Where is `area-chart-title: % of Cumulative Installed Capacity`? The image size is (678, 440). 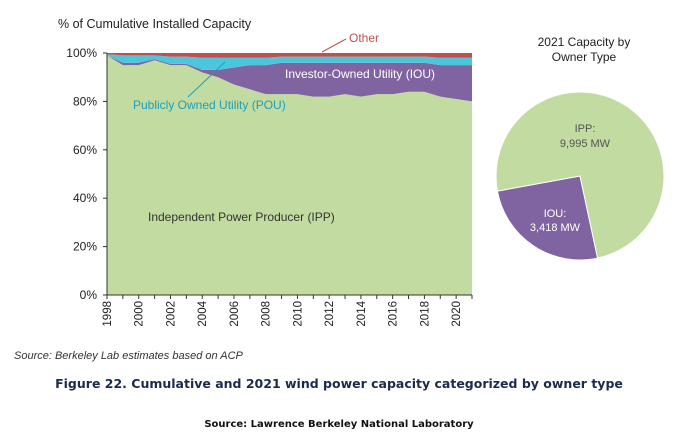 area-chart-title: % of Cumulative Installed Capacity is located at coordinates (155, 24).